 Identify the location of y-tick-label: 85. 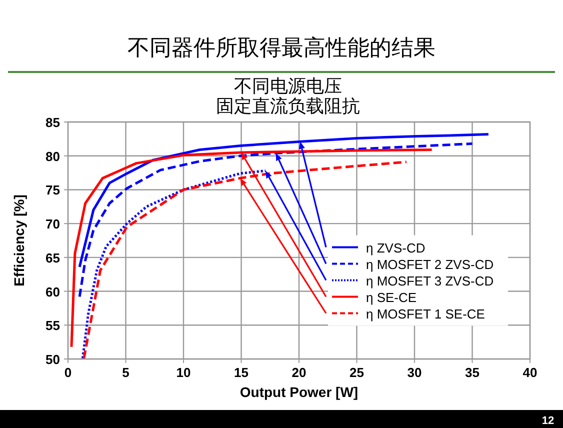
(53, 122).